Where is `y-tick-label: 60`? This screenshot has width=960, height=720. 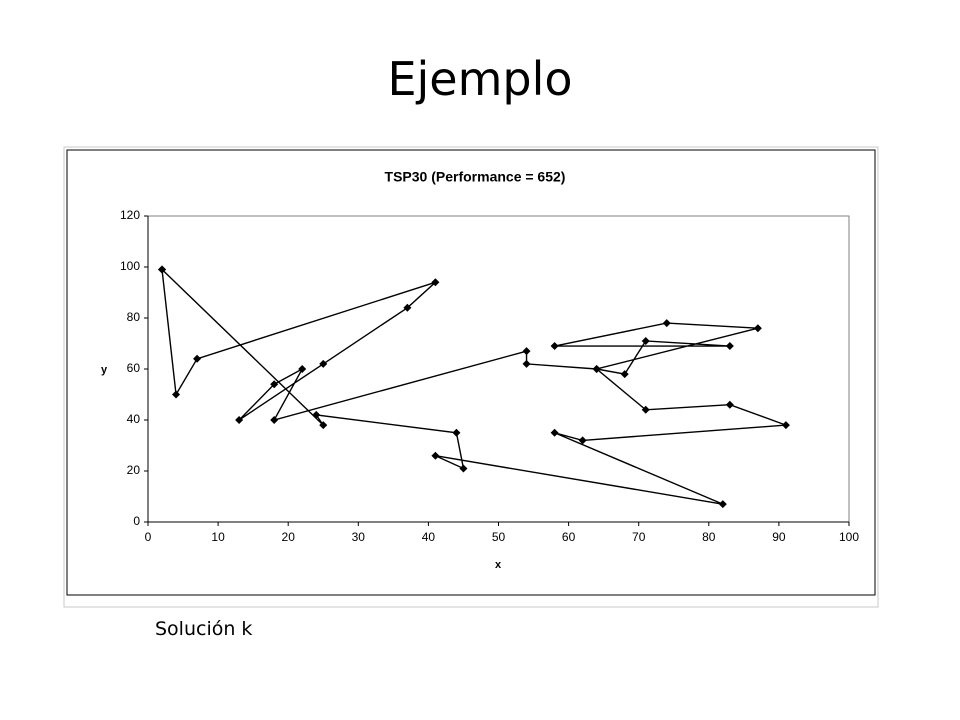
y-tick-label: 60 is located at coordinates (134, 368).